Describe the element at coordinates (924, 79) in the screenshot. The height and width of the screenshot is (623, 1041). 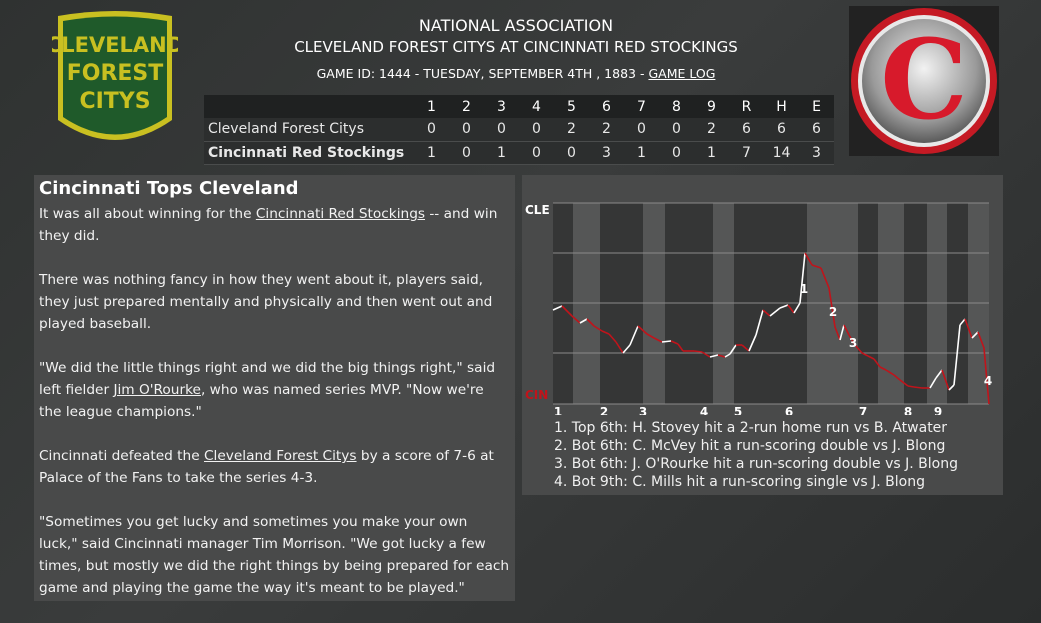
I see `home-logo-letter: C` at that location.